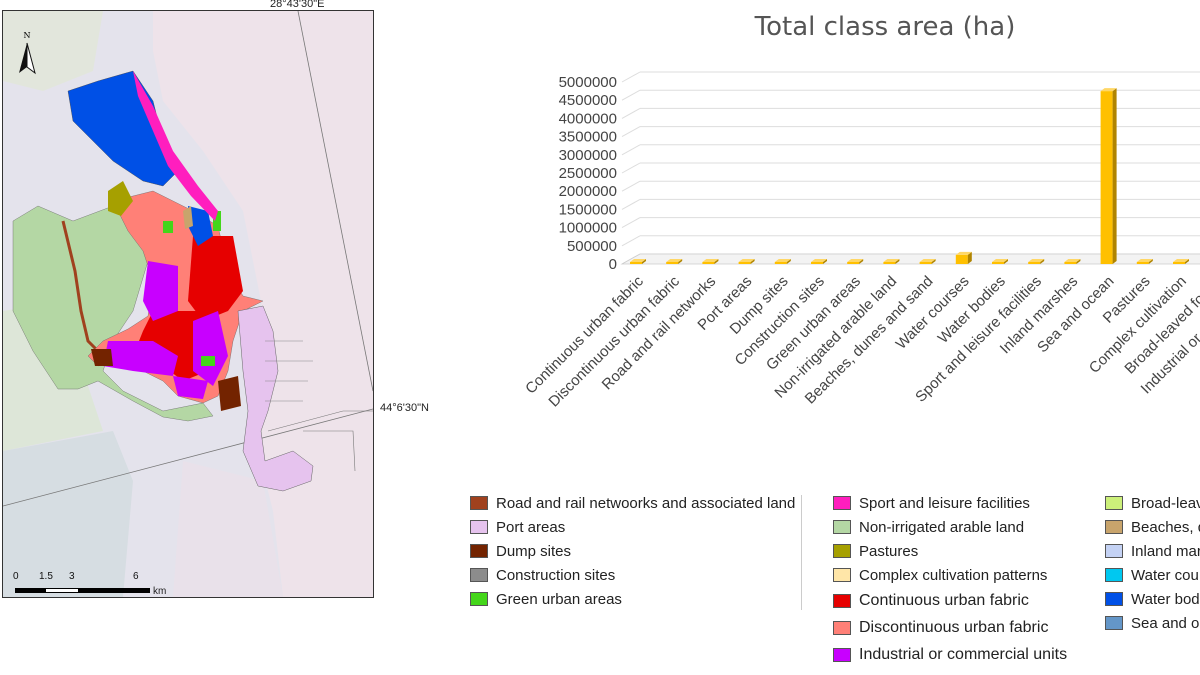  Describe the element at coordinates (801, 552) in the screenshot. I see `legend-divider` at that location.